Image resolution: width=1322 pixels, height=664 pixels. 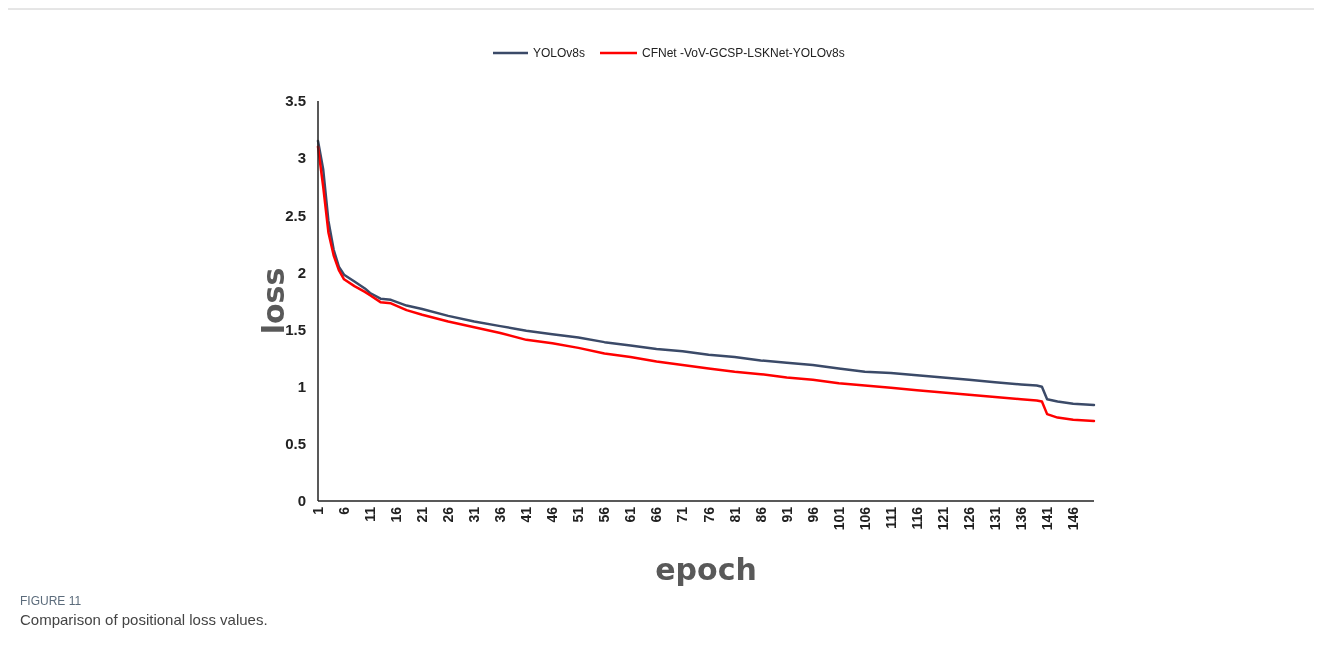 What do you see at coordinates (706, 569) in the screenshot?
I see `x-axis-title: epoch` at bounding box center [706, 569].